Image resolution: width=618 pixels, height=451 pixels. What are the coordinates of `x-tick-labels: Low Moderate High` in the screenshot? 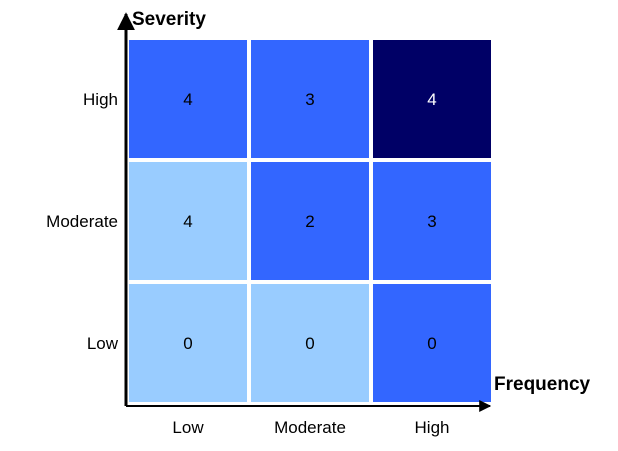 It's located at (310, 427).